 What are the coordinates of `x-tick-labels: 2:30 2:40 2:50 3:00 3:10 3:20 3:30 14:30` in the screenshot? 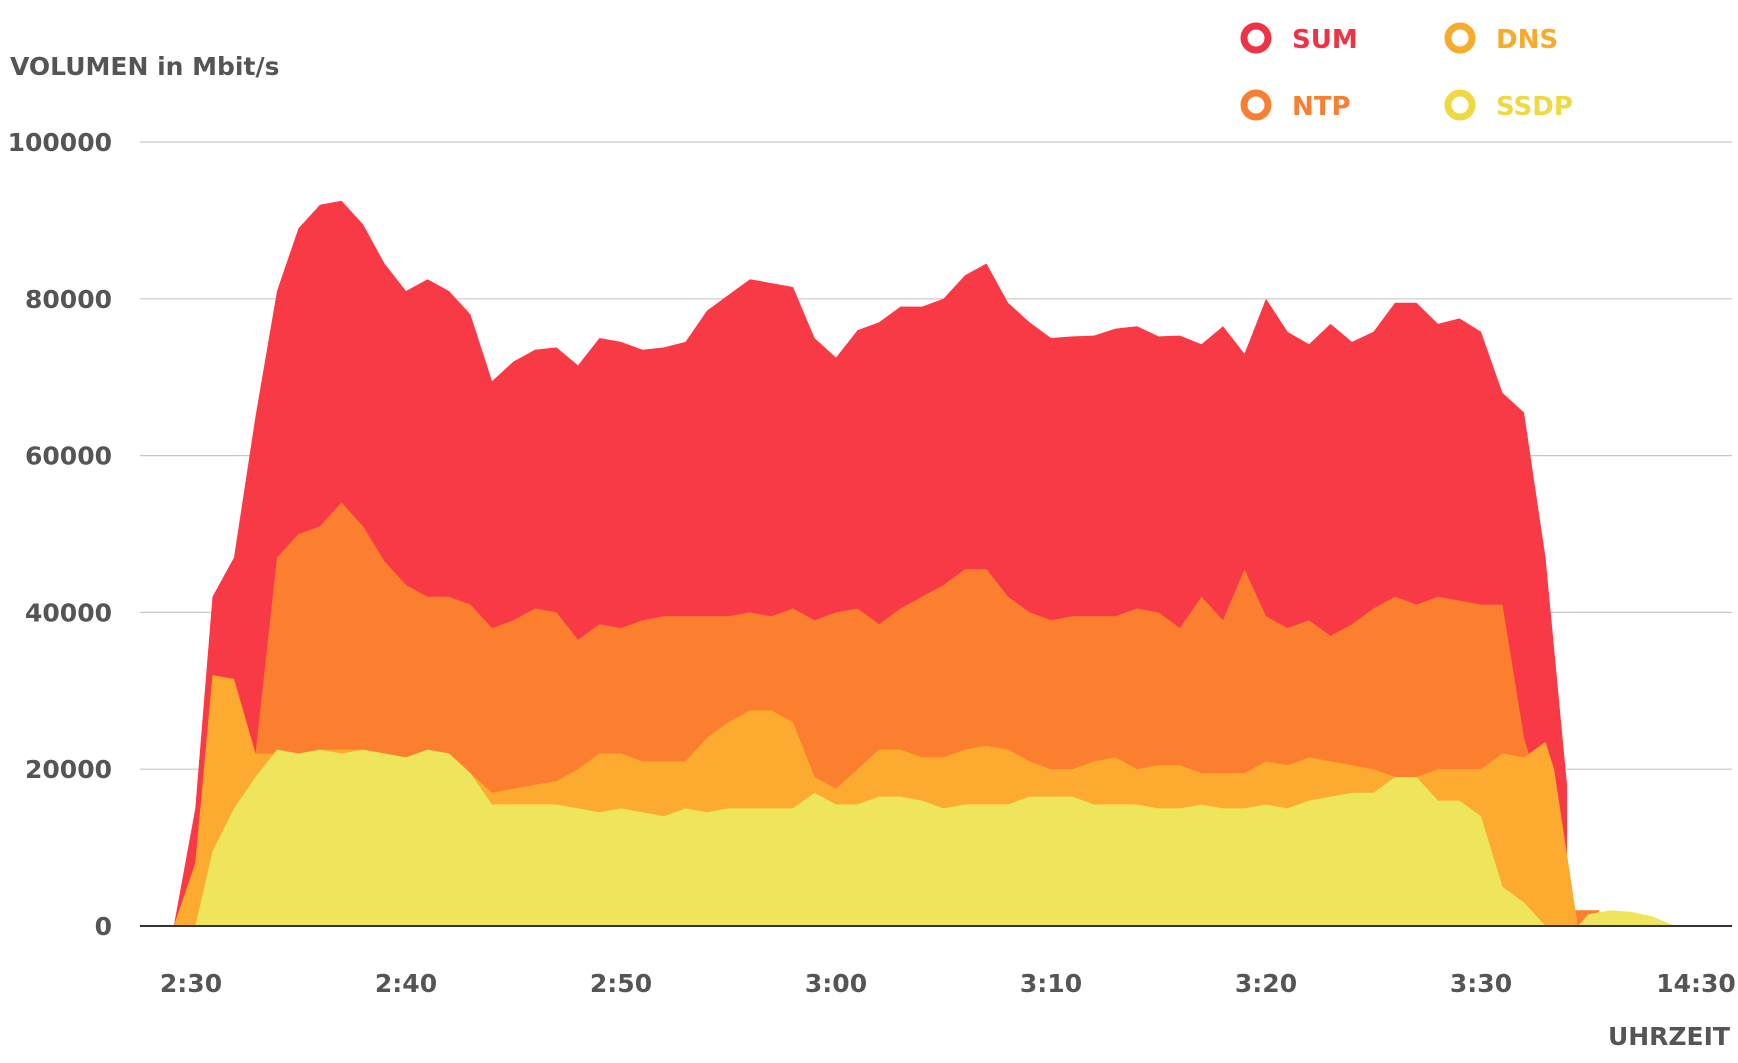 It's located at (948, 983).